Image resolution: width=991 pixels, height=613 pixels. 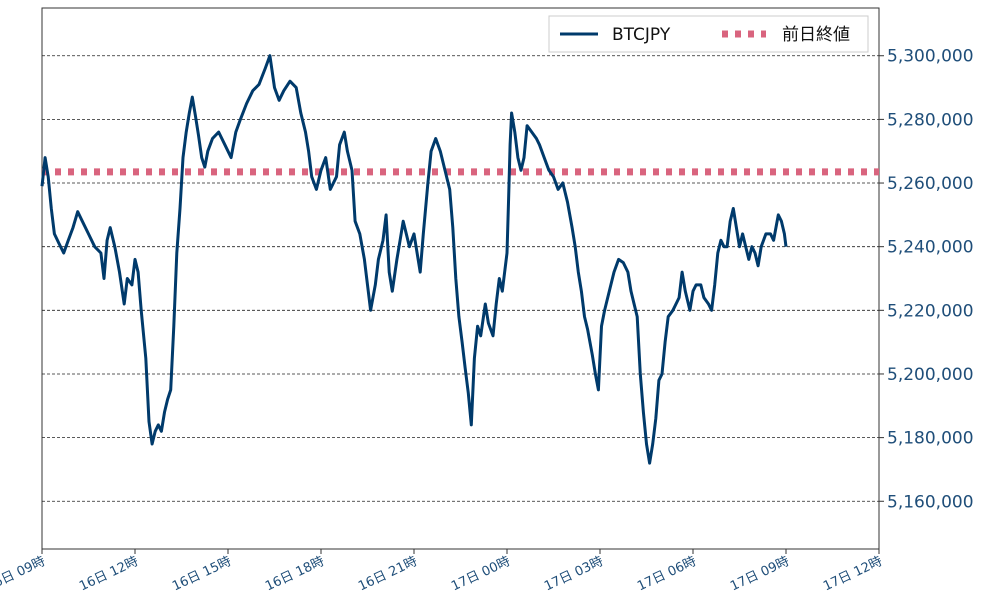 I want to click on y-tick-label: 5,240,000, so click(x=930, y=248).